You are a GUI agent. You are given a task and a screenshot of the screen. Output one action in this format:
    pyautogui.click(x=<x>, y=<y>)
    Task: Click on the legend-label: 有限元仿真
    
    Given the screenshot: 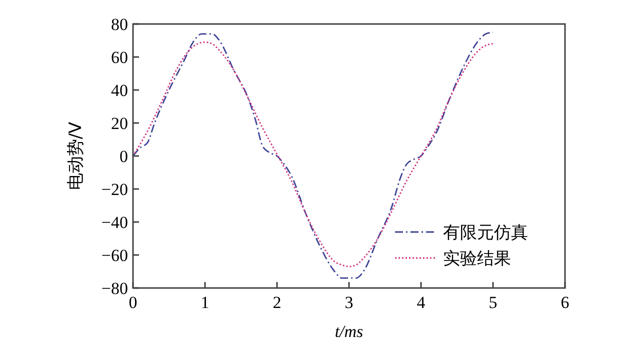 What is the action you would take?
    pyautogui.click(x=485, y=232)
    